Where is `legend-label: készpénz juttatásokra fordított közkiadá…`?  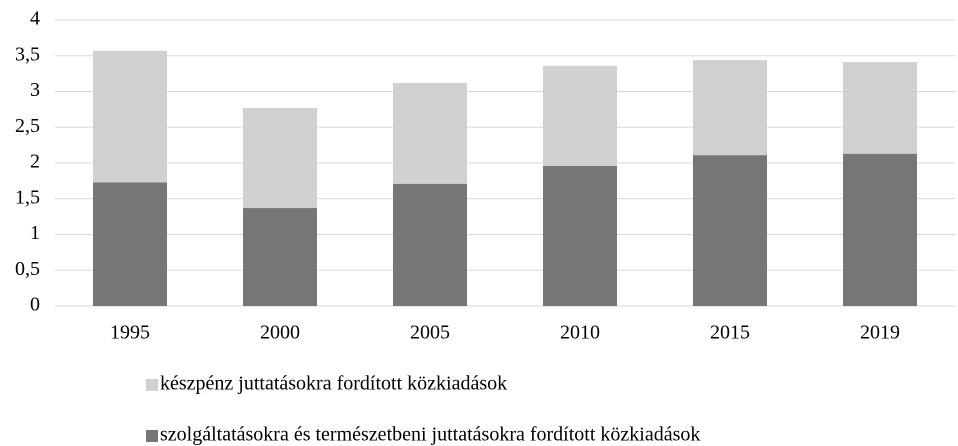
legend-label: készpénz juttatásokra fordított közkiadá… is located at coordinates (333, 384).